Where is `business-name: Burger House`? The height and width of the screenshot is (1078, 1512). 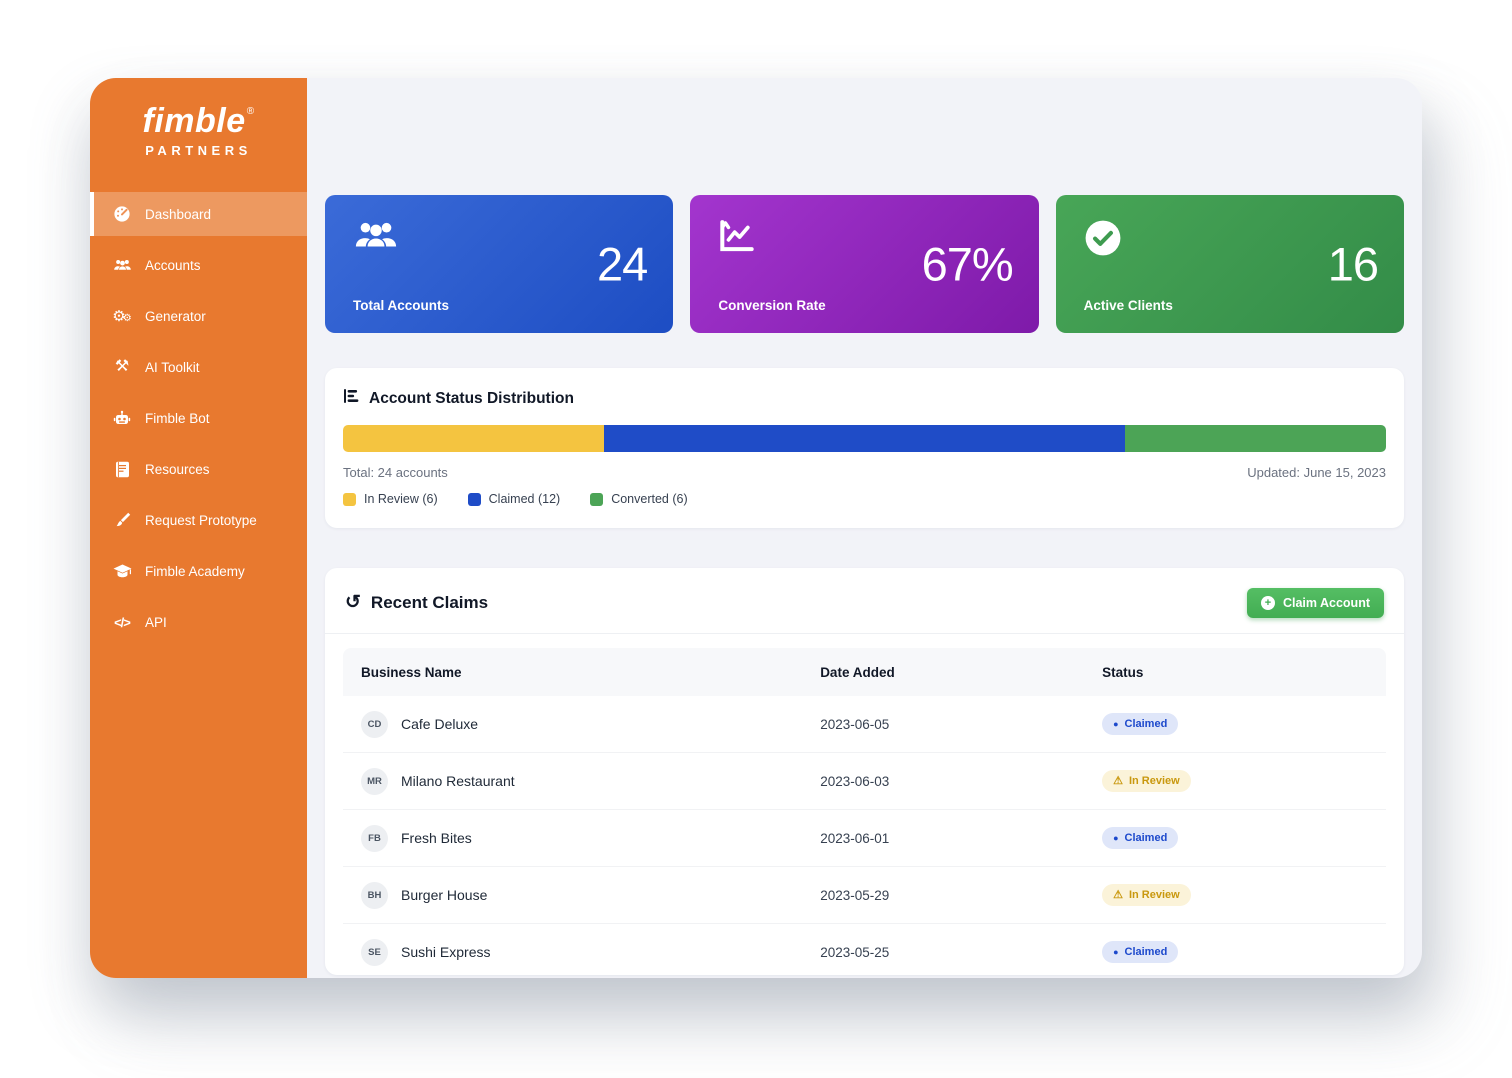
business-name: Burger House is located at coordinates (444, 895).